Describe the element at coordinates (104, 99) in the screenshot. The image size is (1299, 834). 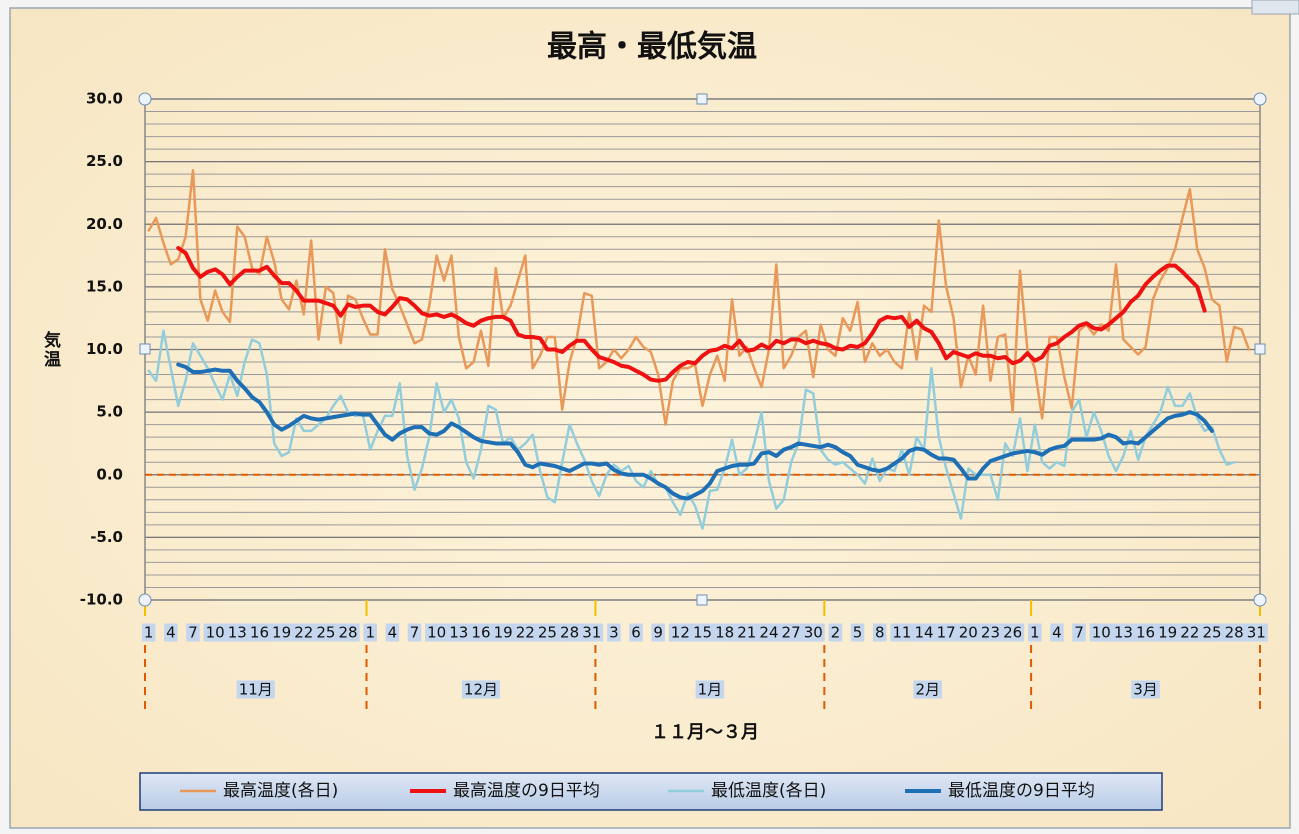
I see `y-tick-label: 30.0` at that location.